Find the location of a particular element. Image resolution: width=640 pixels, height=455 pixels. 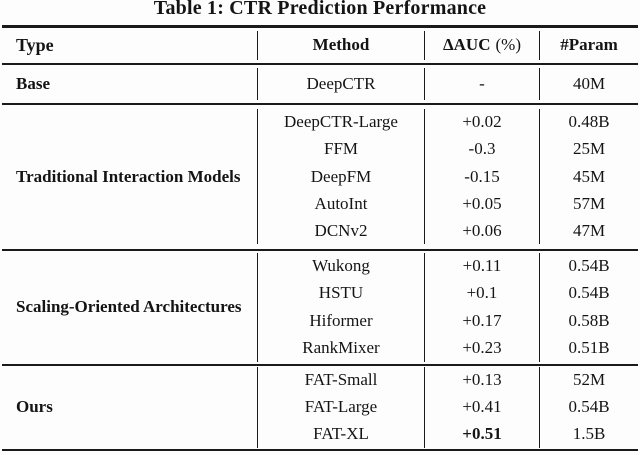

table-row: FAT-XL +0.51 1.5B is located at coordinates (447, 434).